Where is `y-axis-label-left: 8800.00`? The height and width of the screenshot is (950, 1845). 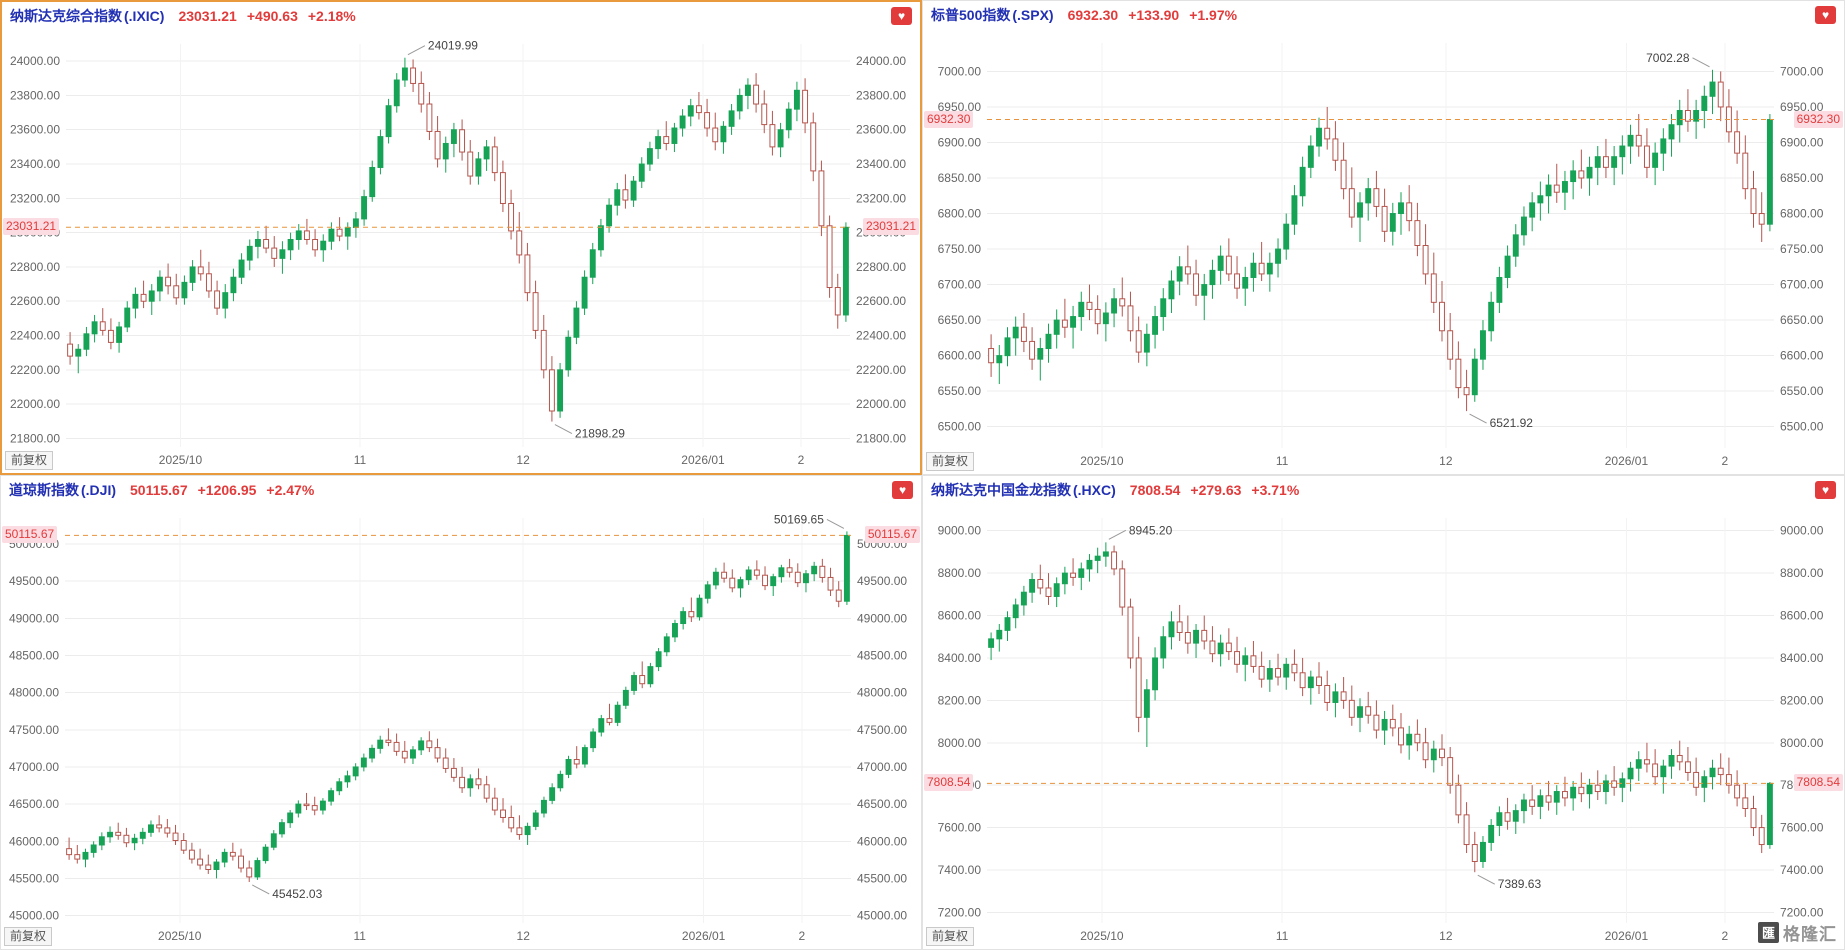
y-axis-label-left: 8800.00 is located at coordinates (960, 573).